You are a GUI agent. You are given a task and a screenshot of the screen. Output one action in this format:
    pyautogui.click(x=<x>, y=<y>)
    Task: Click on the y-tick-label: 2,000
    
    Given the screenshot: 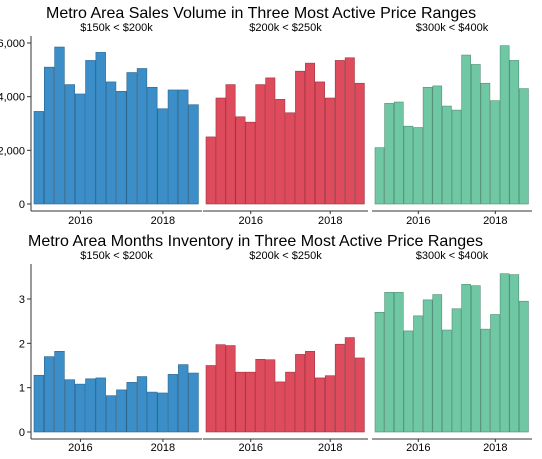 What is the action you would take?
    pyautogui.click(x=12, y=151)
    